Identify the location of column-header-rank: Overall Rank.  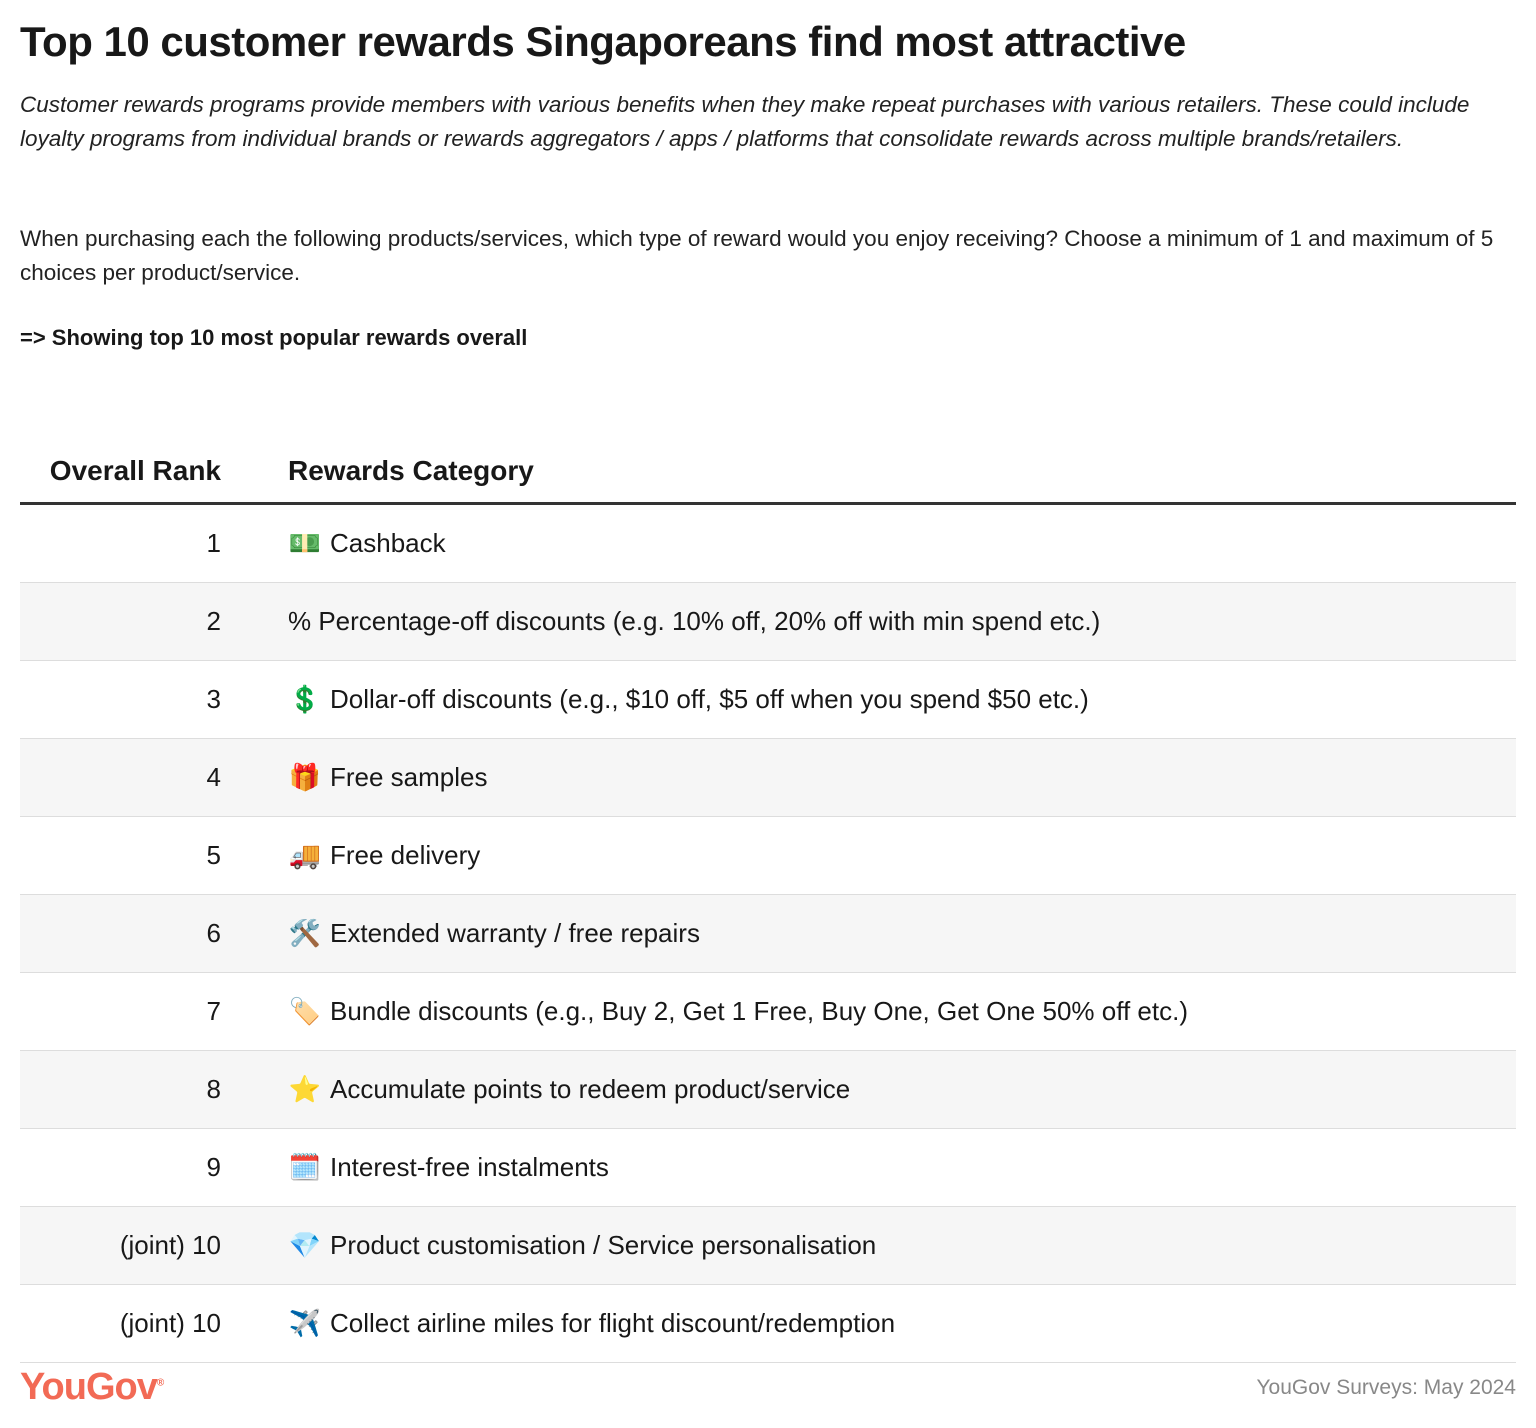
(153, 472).